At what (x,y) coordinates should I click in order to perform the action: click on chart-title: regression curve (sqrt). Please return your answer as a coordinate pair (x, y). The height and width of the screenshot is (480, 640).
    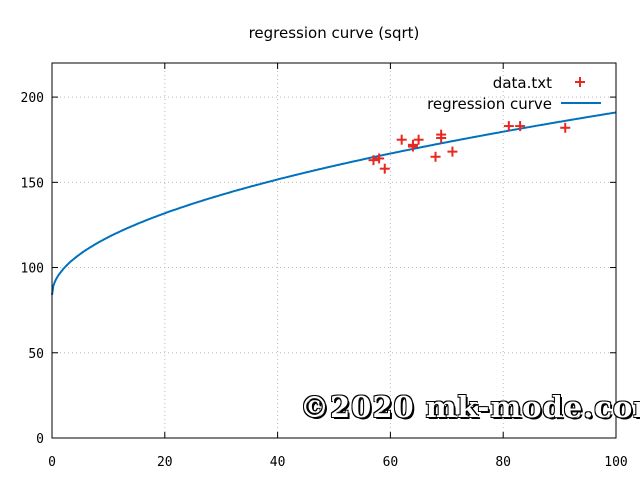
    Looking at the image, I should click on (334, 33).